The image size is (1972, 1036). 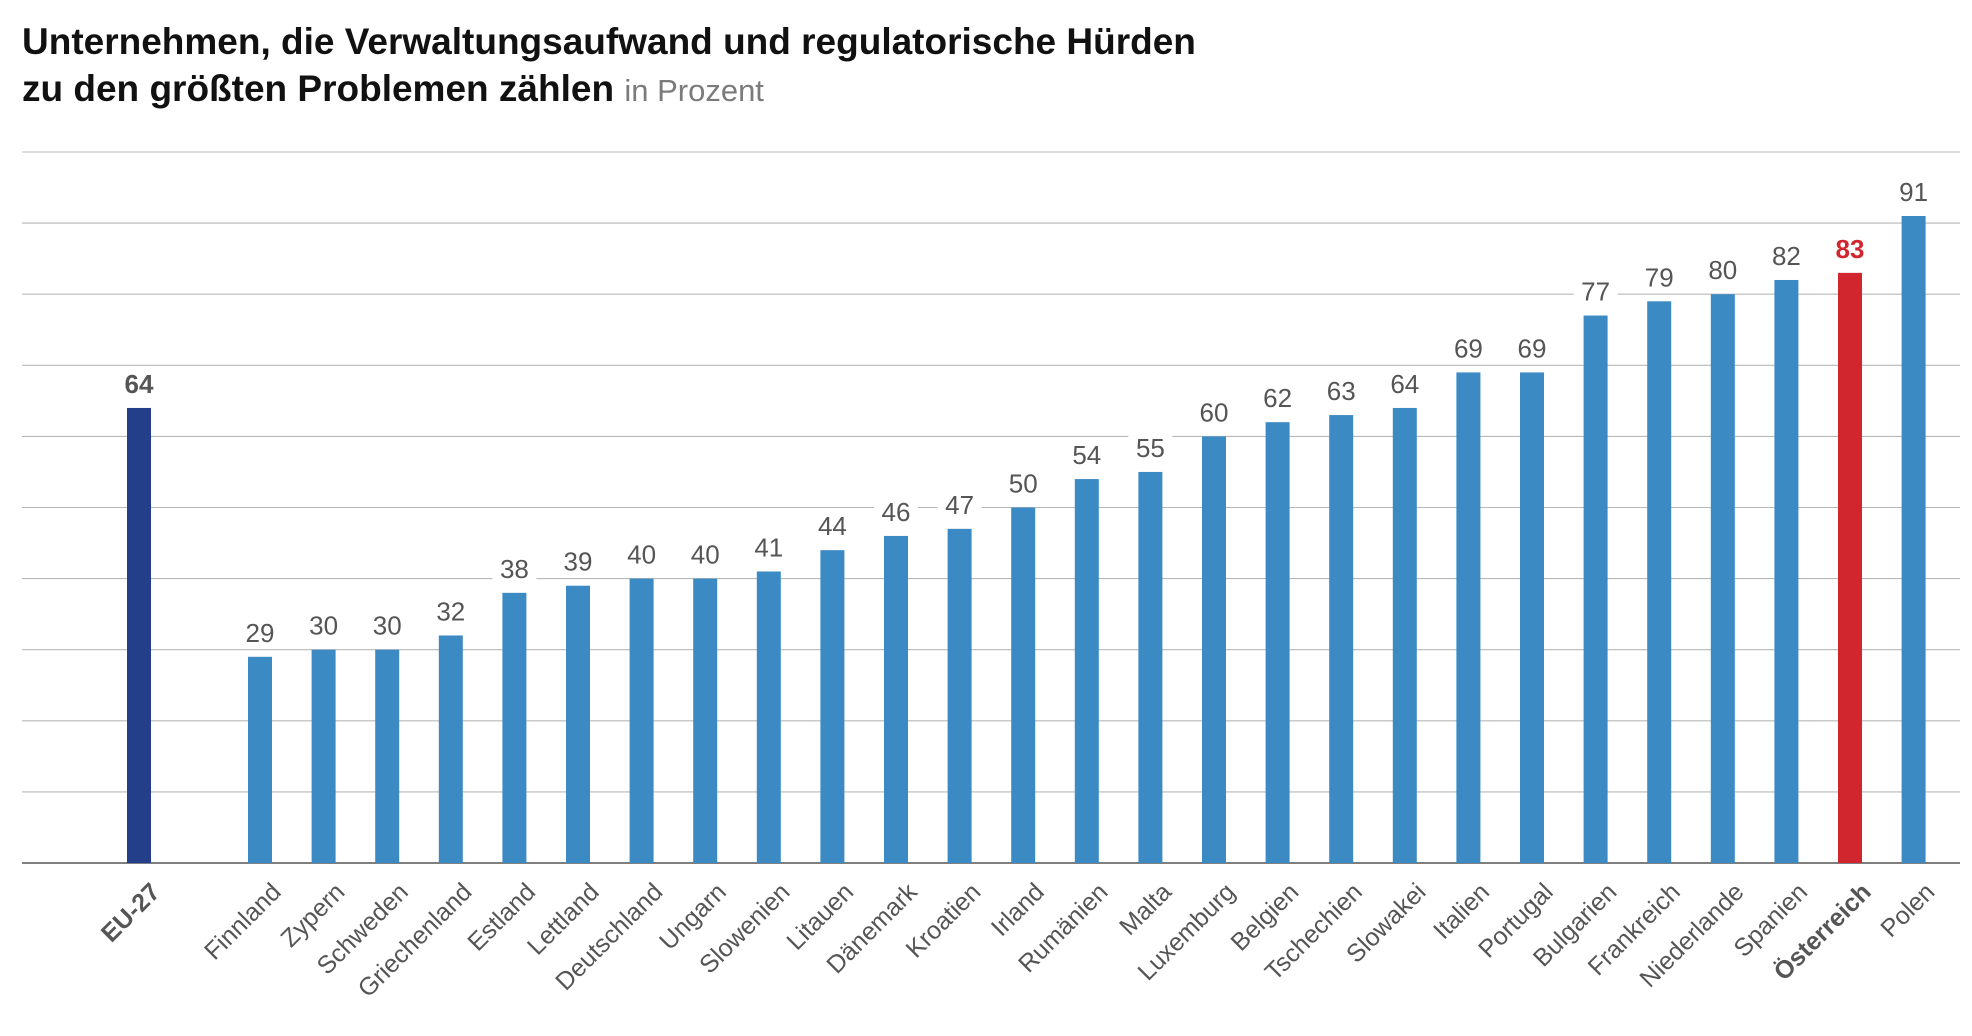 I want to click on bar-spanien, so click(x=1786, y=571).